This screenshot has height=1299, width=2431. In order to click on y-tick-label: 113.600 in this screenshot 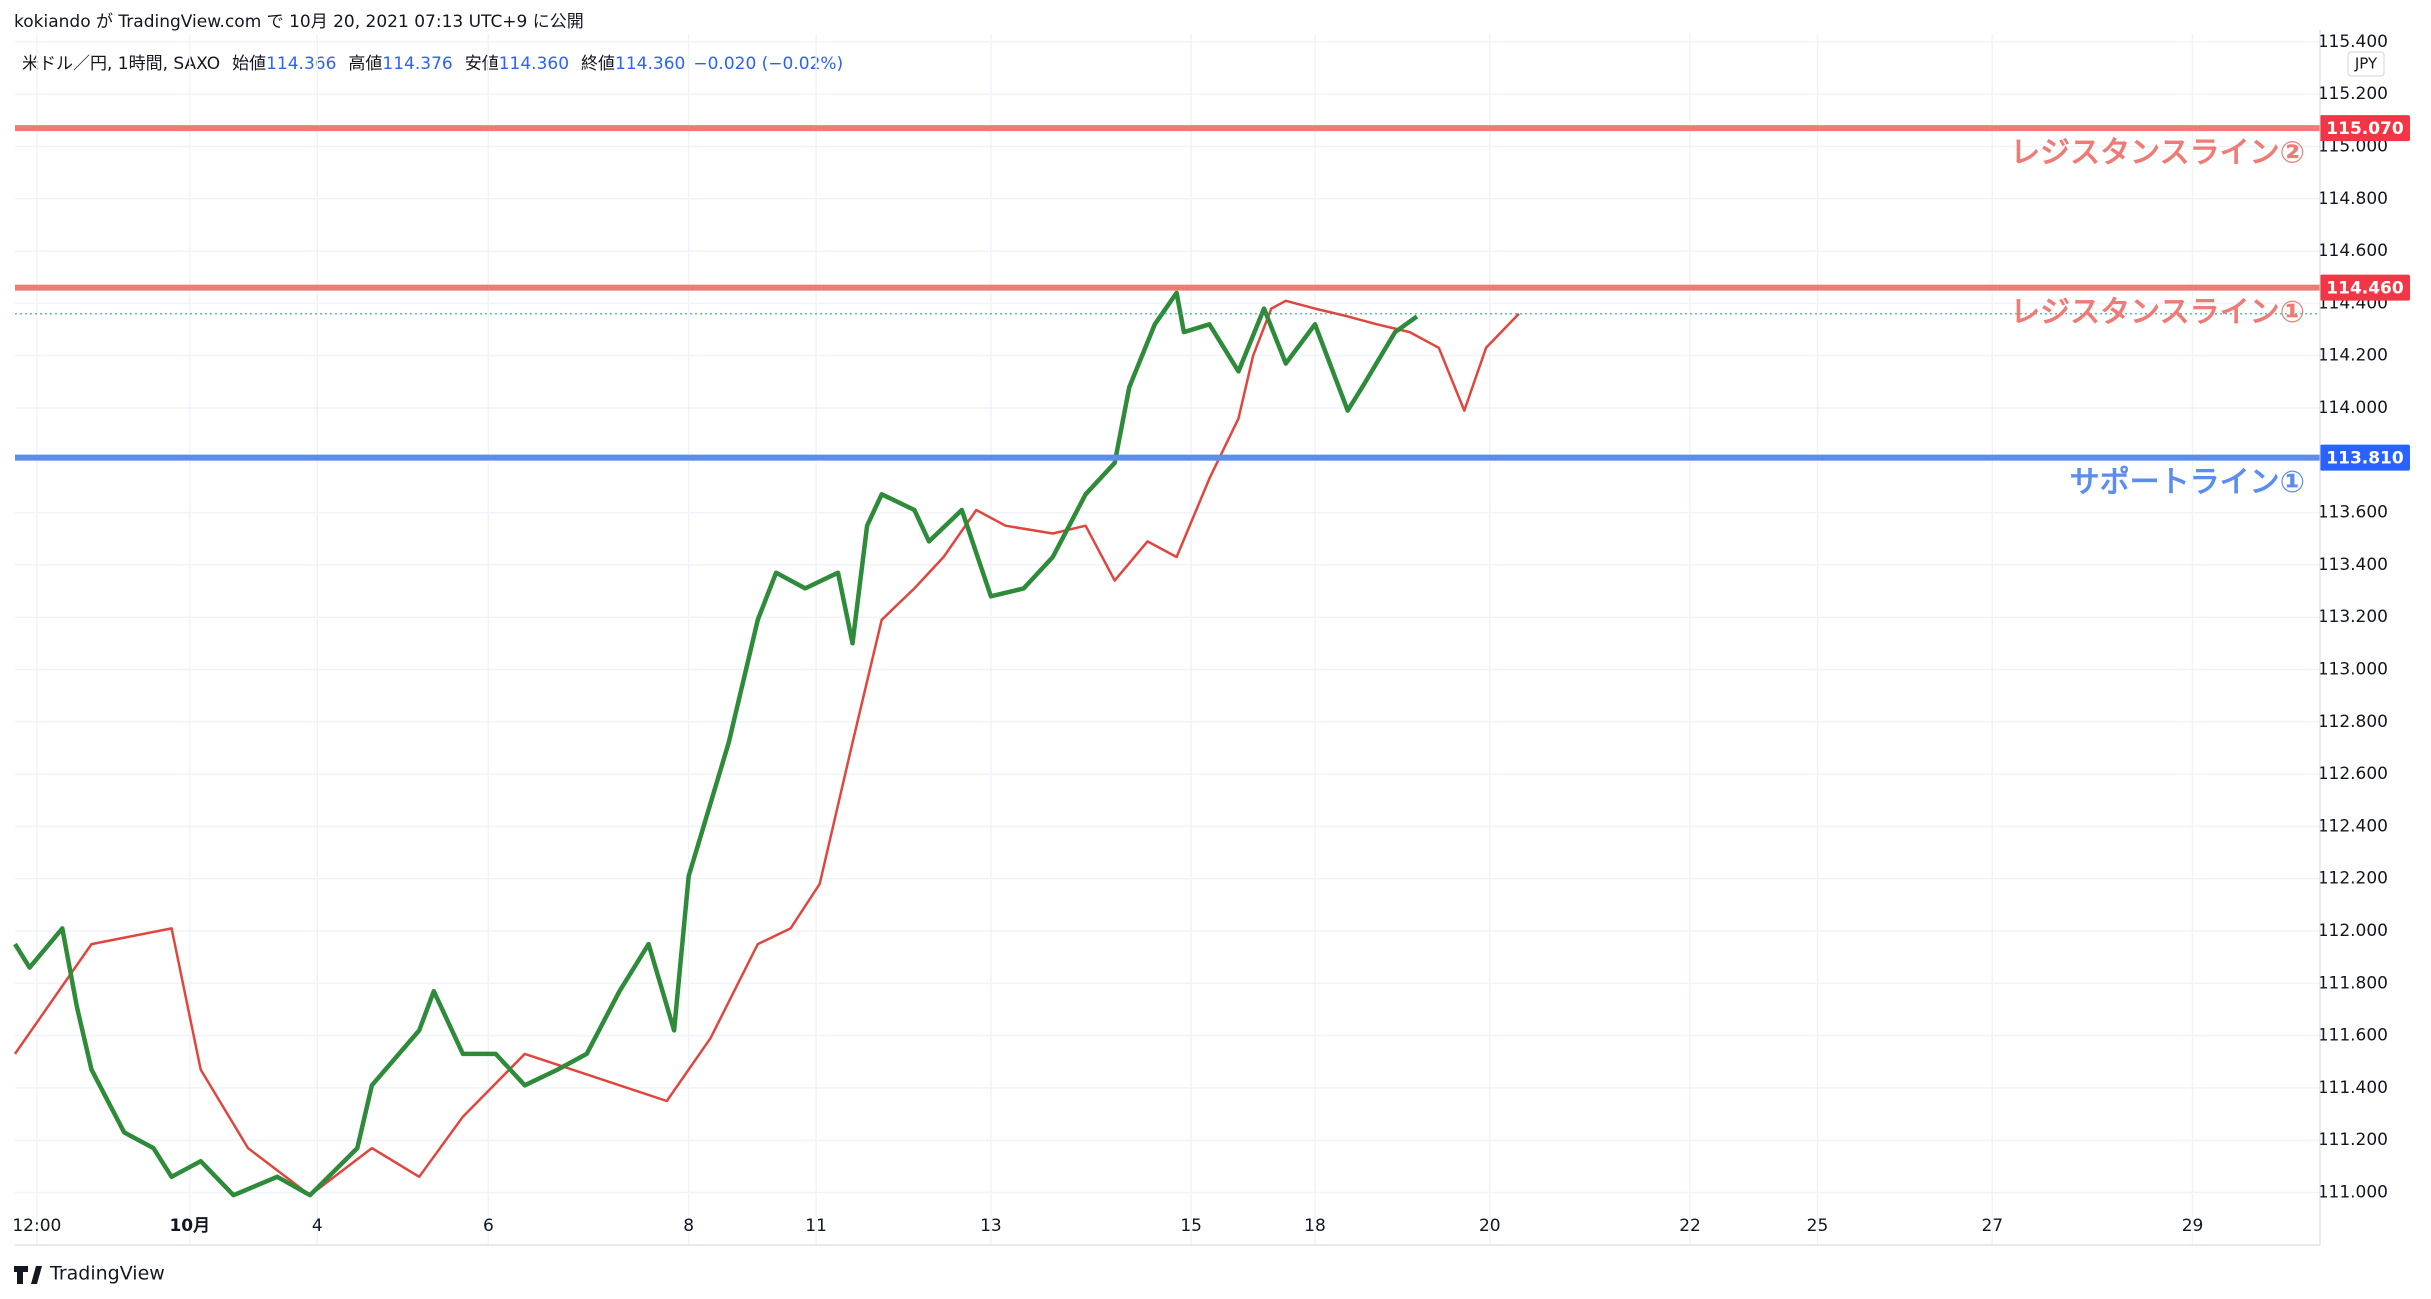, I will do `click(2353, 513)`.